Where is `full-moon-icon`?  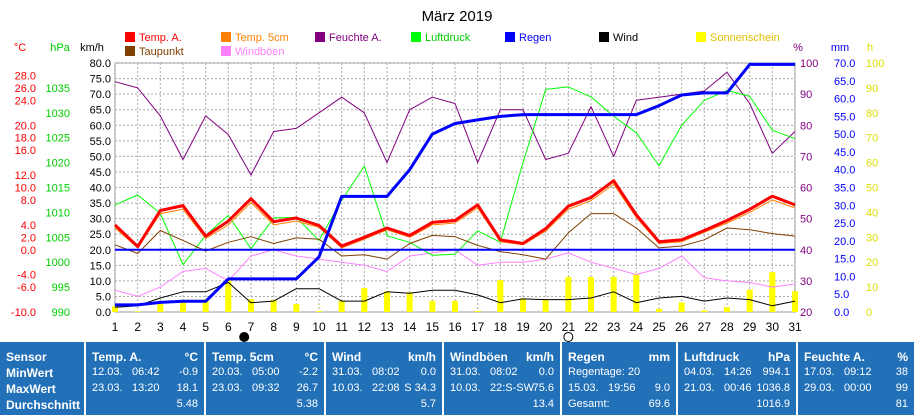
full-moon-icon is located at coordinates (568, 337).